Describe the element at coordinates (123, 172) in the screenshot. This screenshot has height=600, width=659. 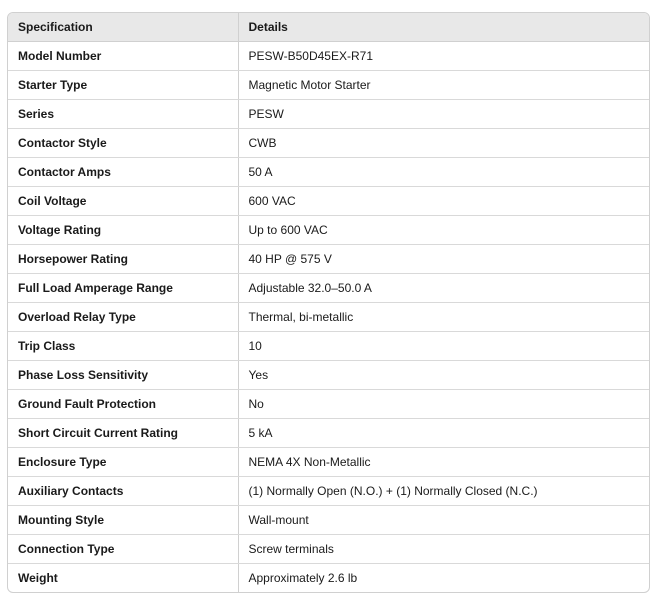
I see `spec-name-cell: Contactor Amps` at that location.